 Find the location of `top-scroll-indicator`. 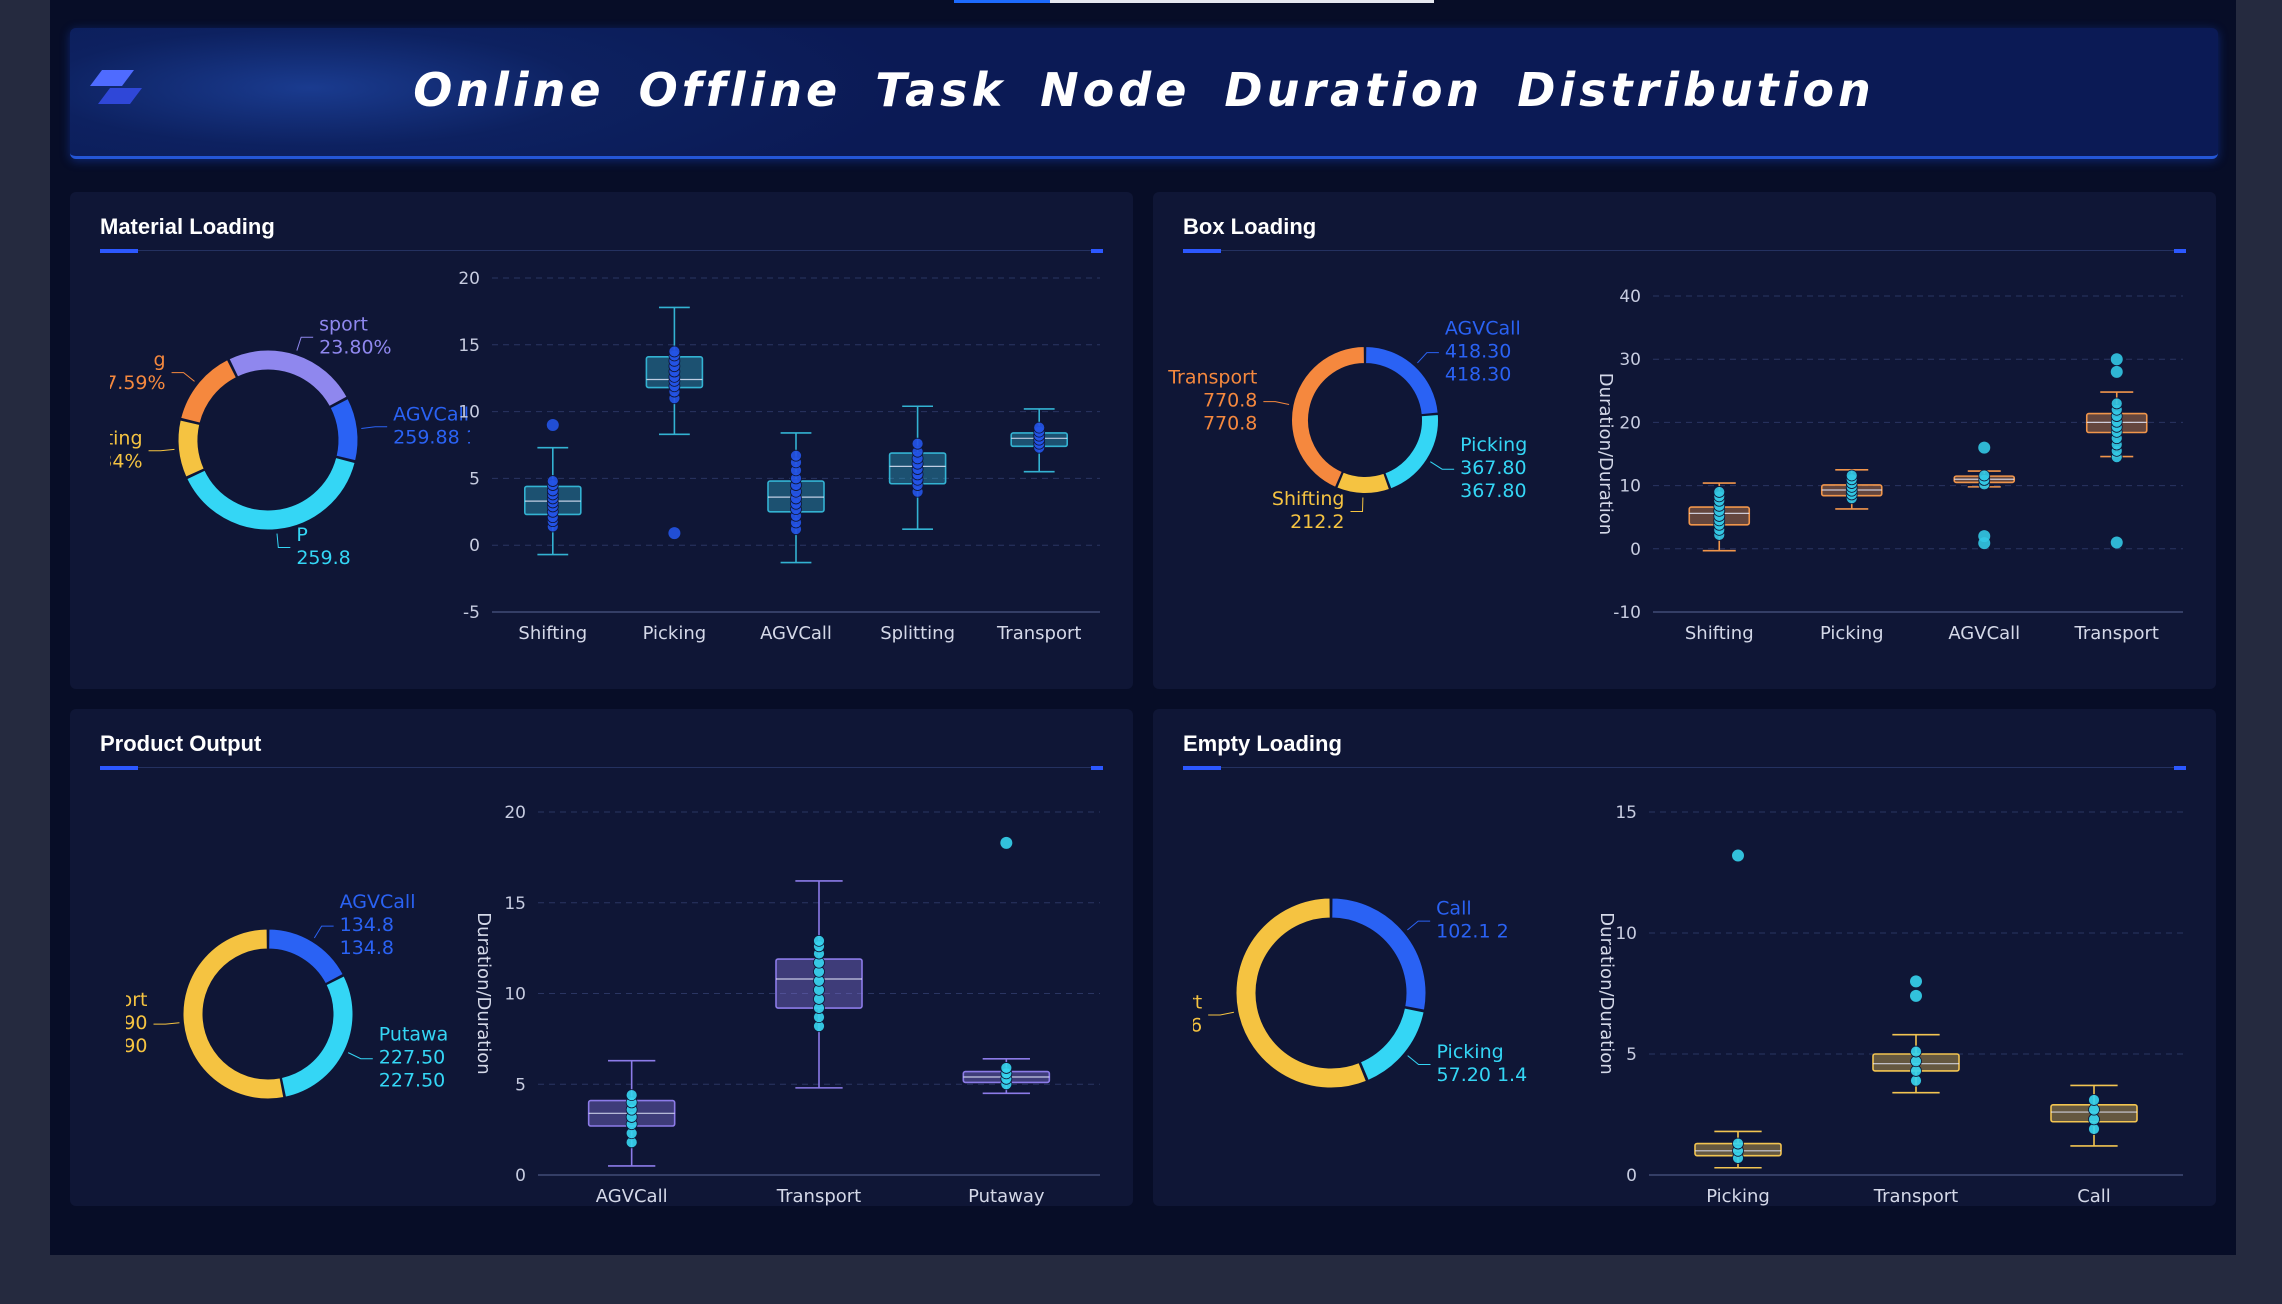

top-scroll-indicator is located at coordinates (1242, 1).